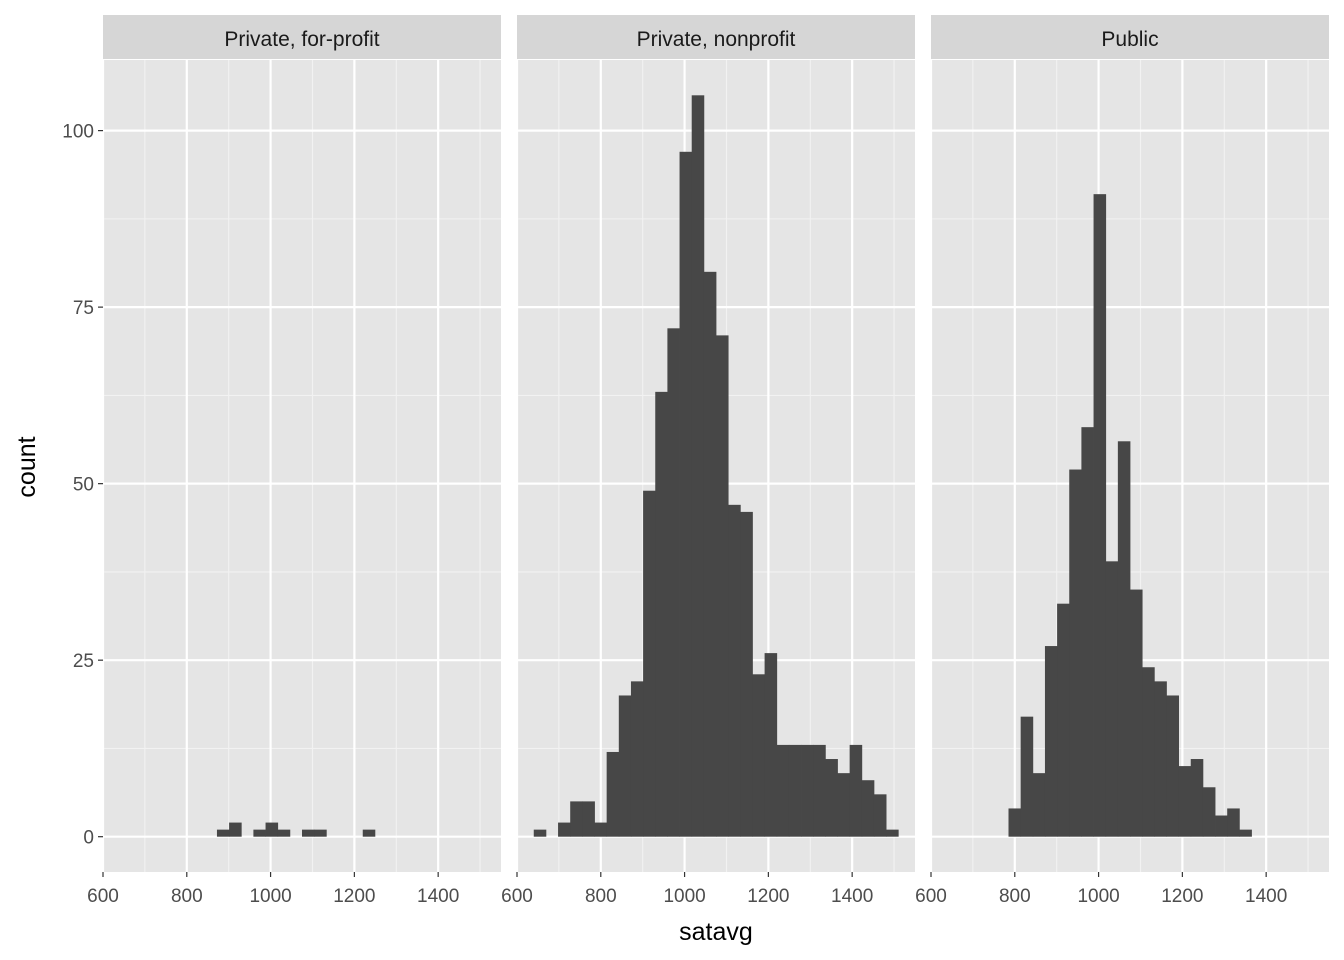 The height and width of the screenshot is (960, 1344). Describe the element at coordinates (88, 838) in the screenshot. I see `y-tick-label: 0` at that location.